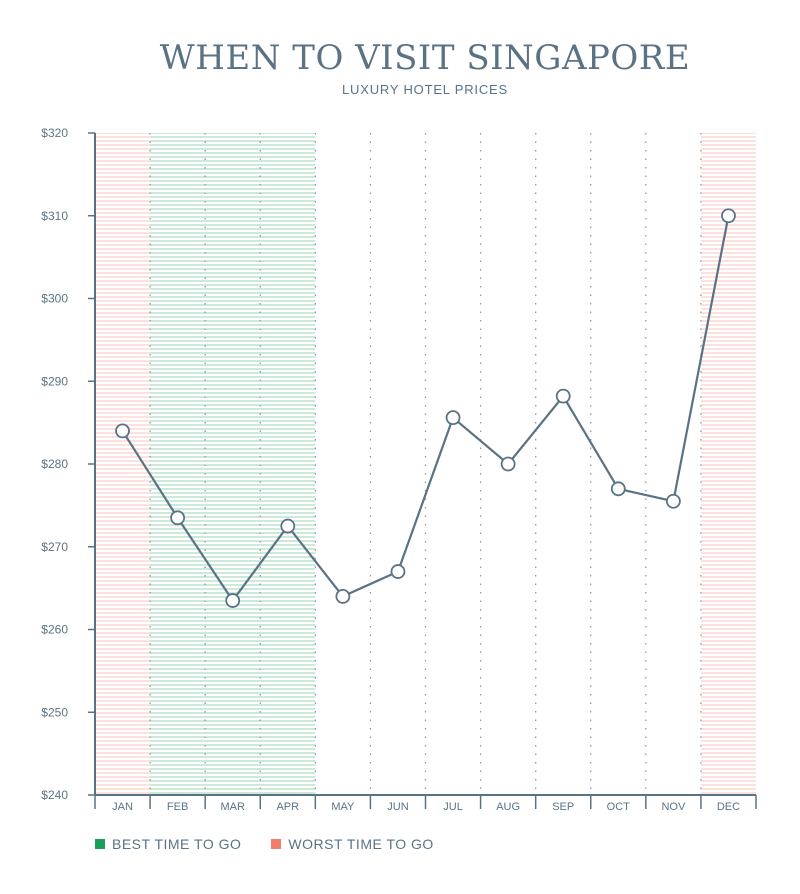 Image resolution: width=800 pixels, height=894 pixels. I want to click on x-tick-label: NOV, so click(673, 807).